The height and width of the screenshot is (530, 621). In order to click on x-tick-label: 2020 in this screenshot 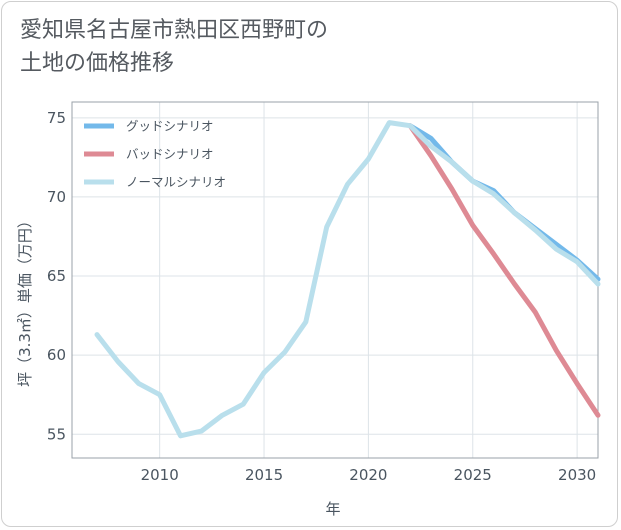, I will do `click(368, 475)`.